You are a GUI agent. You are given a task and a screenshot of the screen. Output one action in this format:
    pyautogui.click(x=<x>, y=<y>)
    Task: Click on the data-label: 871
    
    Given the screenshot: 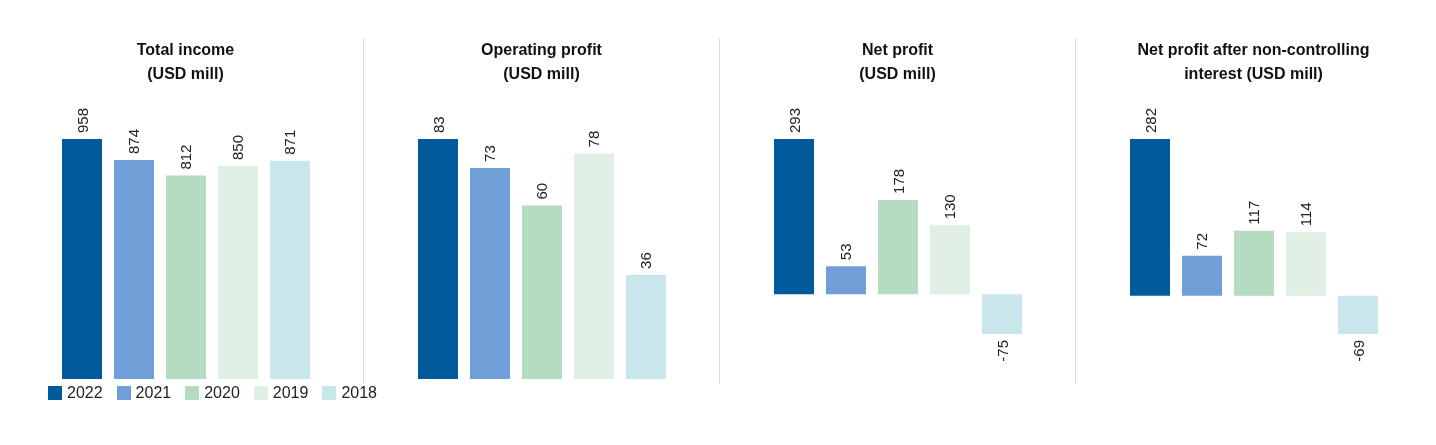 What is the action you would take?
    pyautogui.click(x=290, y=142)
    